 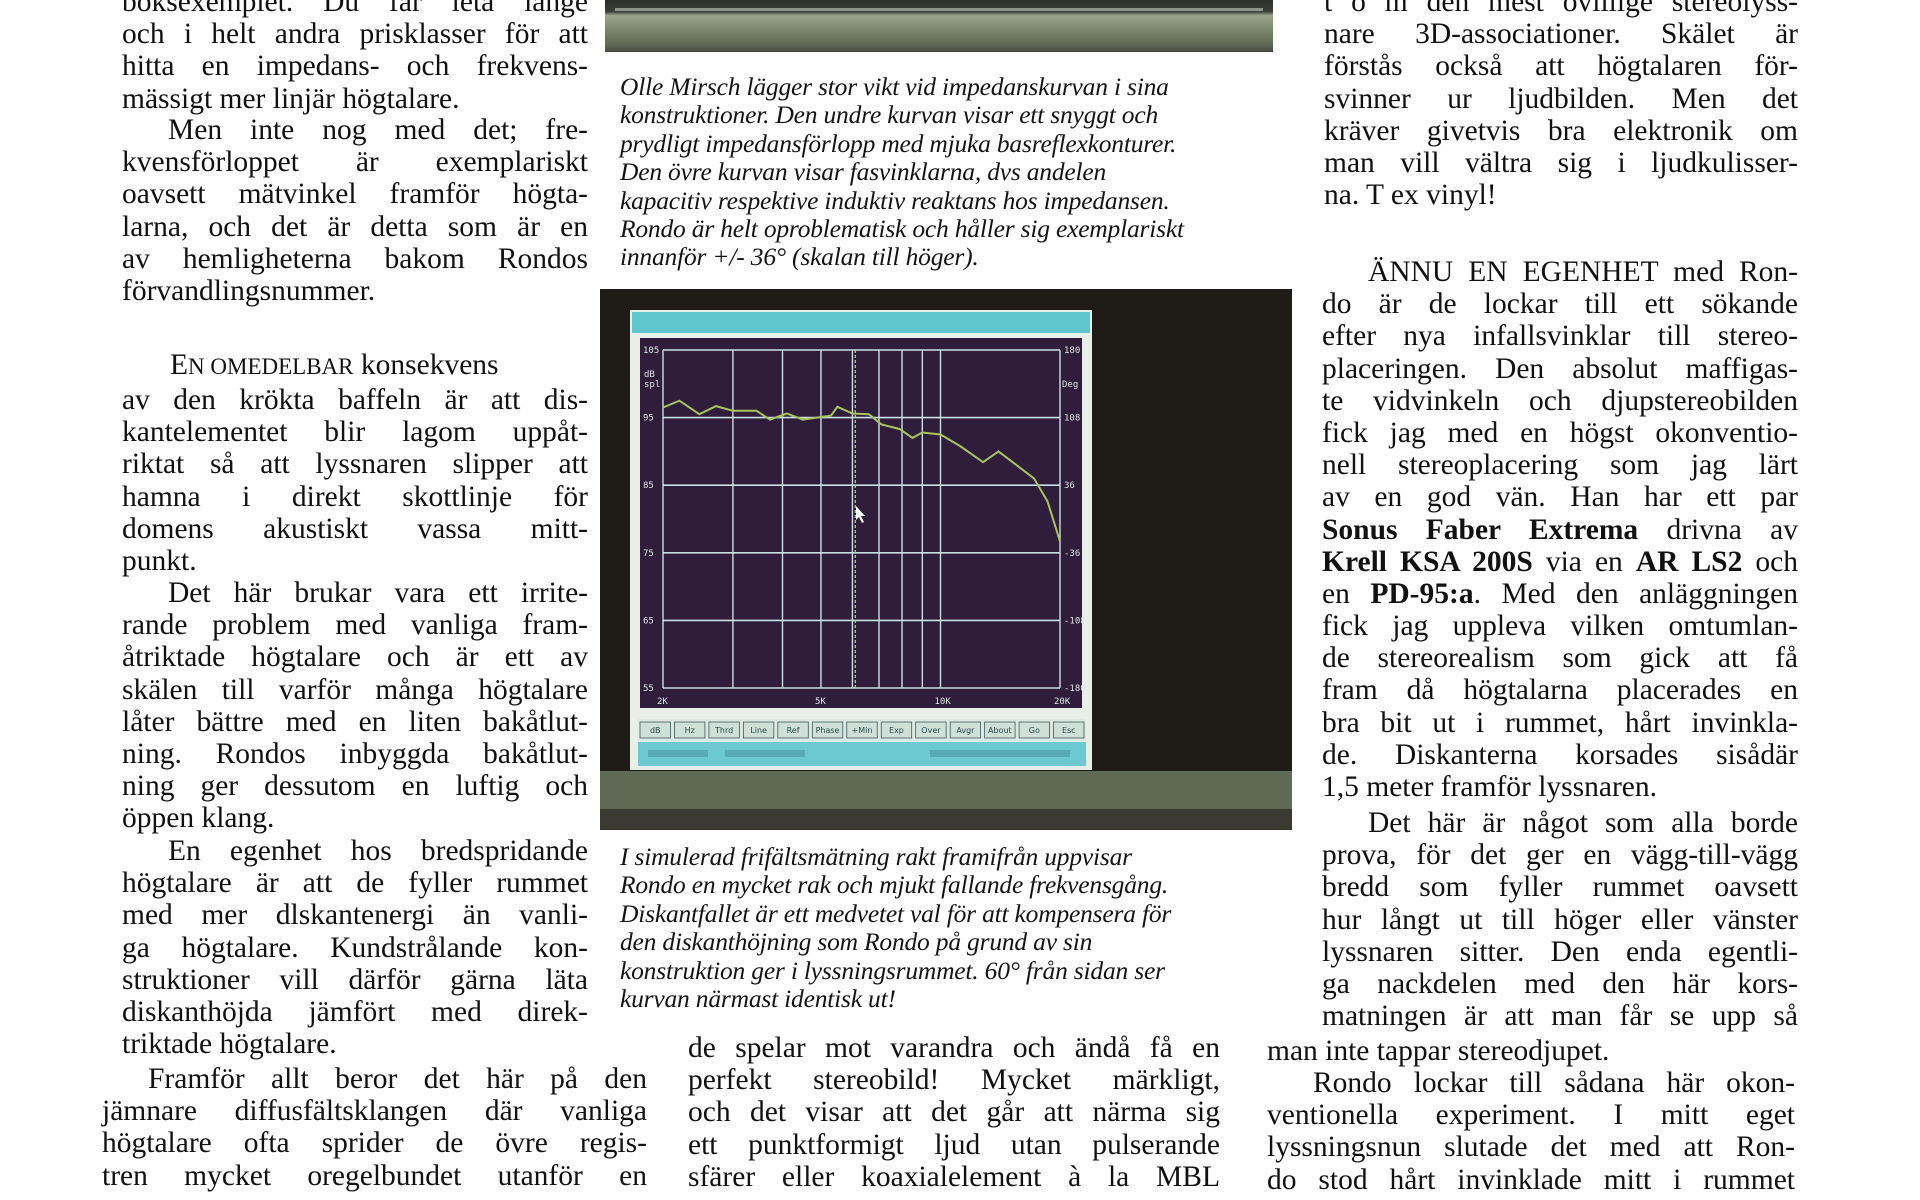 I want to click on text-line: ga högtalare. Kundstrålande kon-, so click(x=355, y=947).